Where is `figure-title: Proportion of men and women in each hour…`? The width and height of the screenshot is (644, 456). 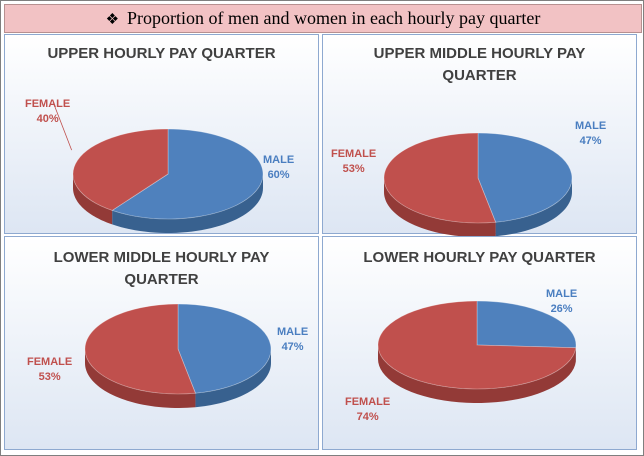 figure-title: Proportion of men and women in each hour… is located at coordinates (334, 18).